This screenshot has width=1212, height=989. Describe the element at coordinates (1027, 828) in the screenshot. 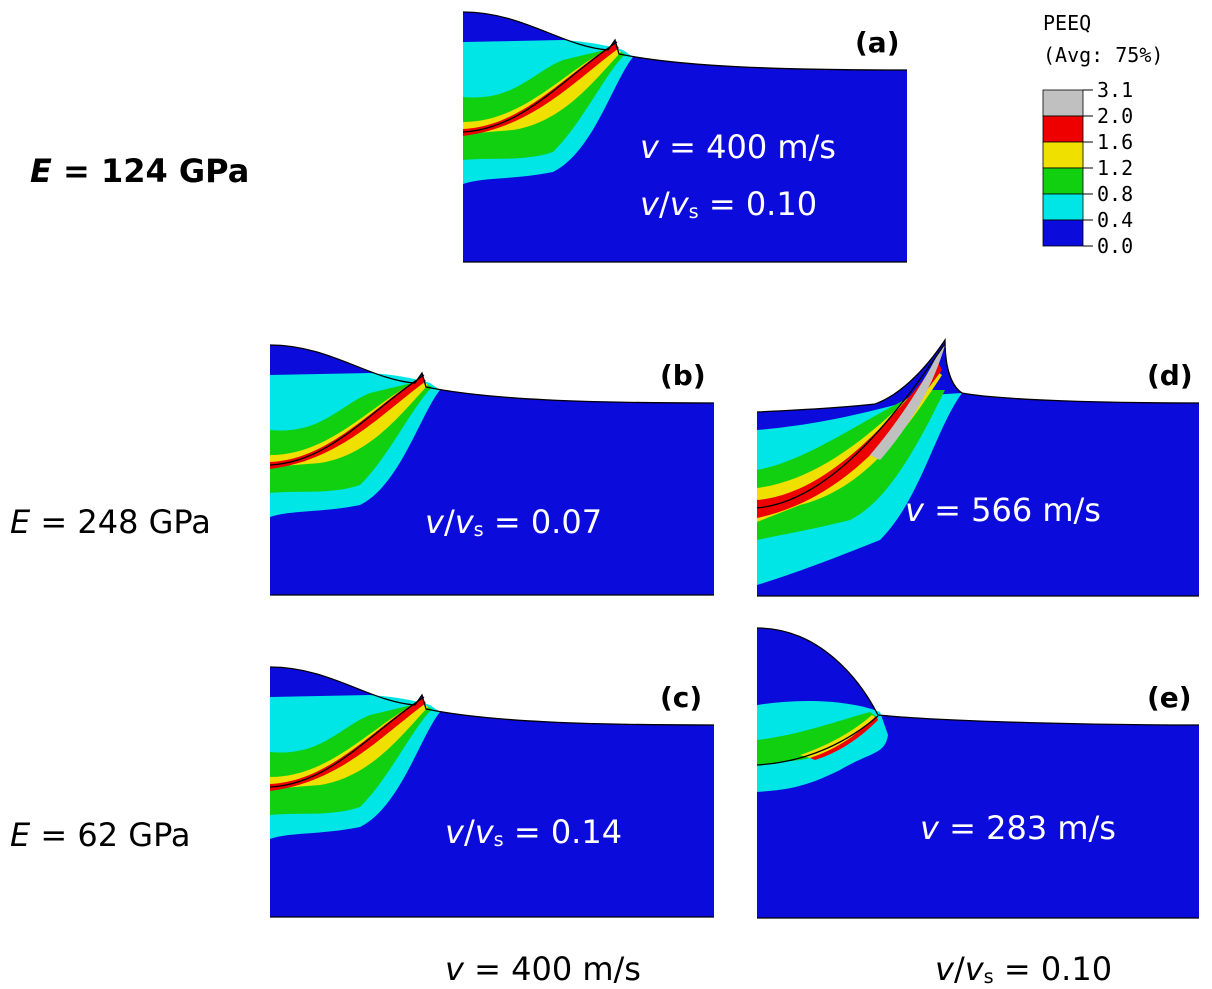

I see `text-part: = 283 m/s` at that location.